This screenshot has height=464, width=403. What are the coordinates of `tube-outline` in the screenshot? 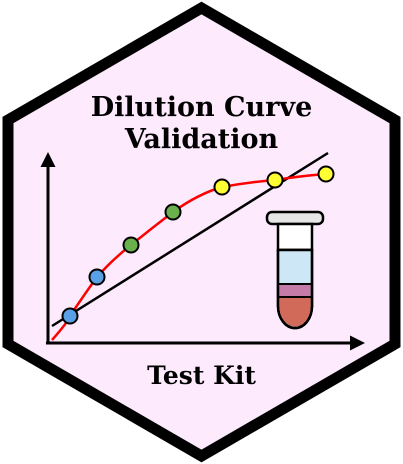 It's located at (295, 290).